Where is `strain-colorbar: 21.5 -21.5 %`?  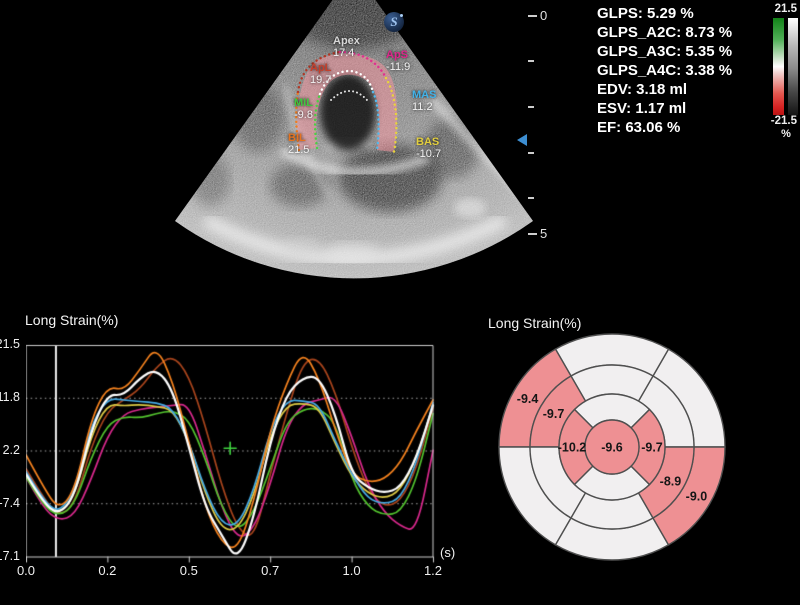
strain-colorbar: 21.5 -21.5 % is located at coordinates (770, 75).